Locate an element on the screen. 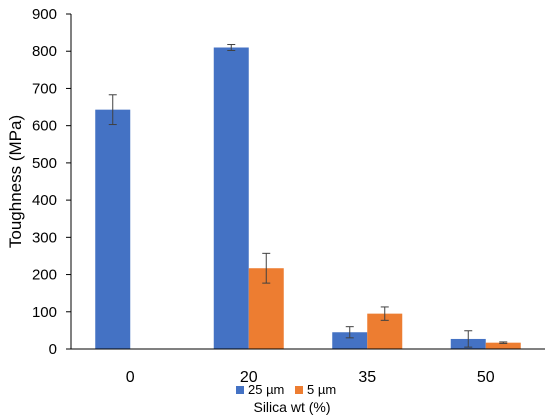  y-tick-label: 300 is located at coordinates (44, 237).